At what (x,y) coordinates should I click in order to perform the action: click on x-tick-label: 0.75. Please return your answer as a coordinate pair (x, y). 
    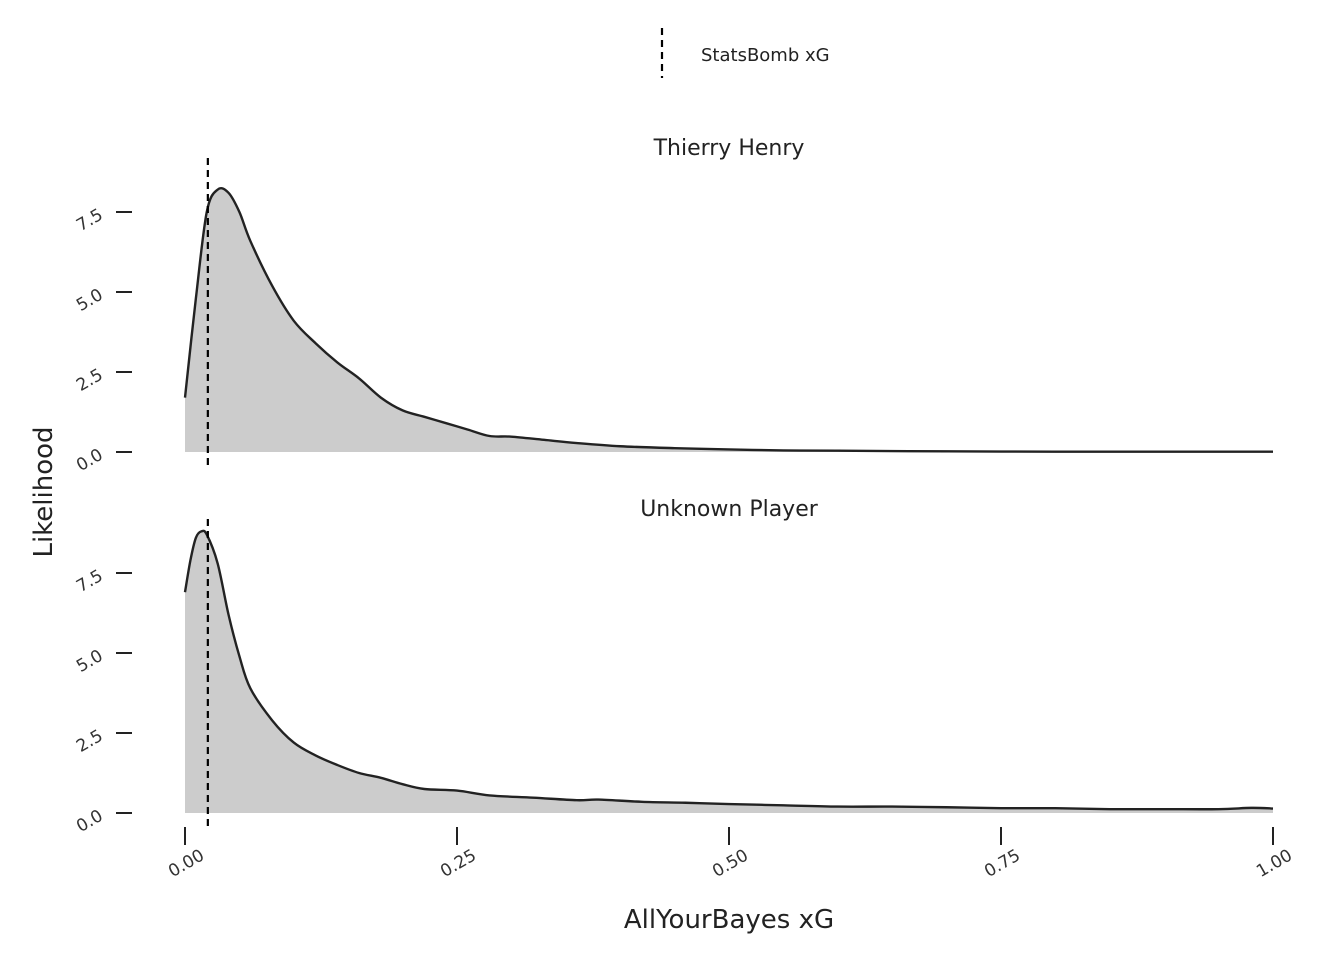
    Looking at the image, I should click on (1002, 864).